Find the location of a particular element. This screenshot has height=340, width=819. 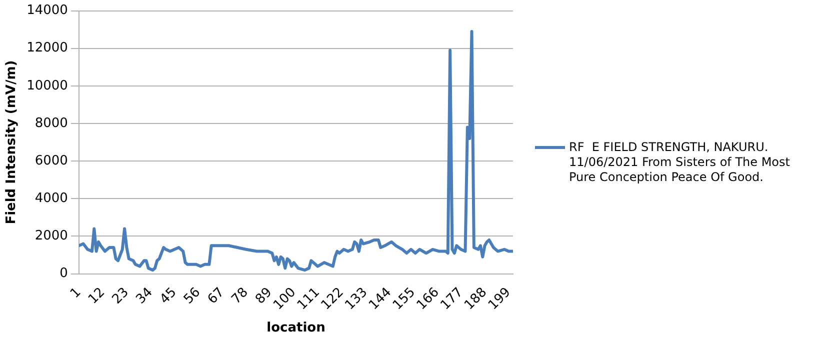

x-tick-label: 1 is located at coordinates (76, 293).